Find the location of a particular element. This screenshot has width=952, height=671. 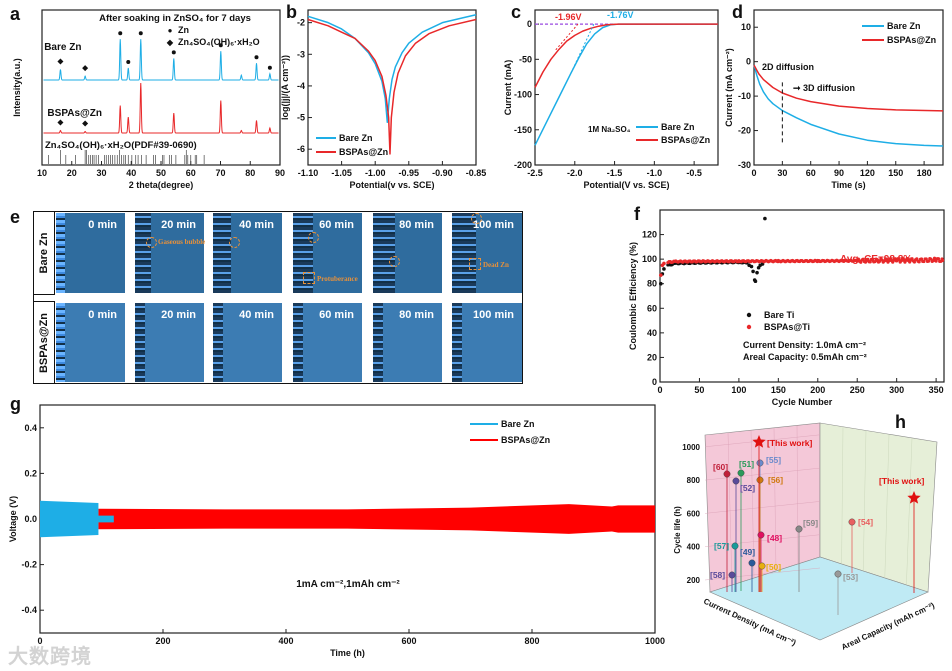

x-tick-label: -0.95 is located at coordinates (409, 173).